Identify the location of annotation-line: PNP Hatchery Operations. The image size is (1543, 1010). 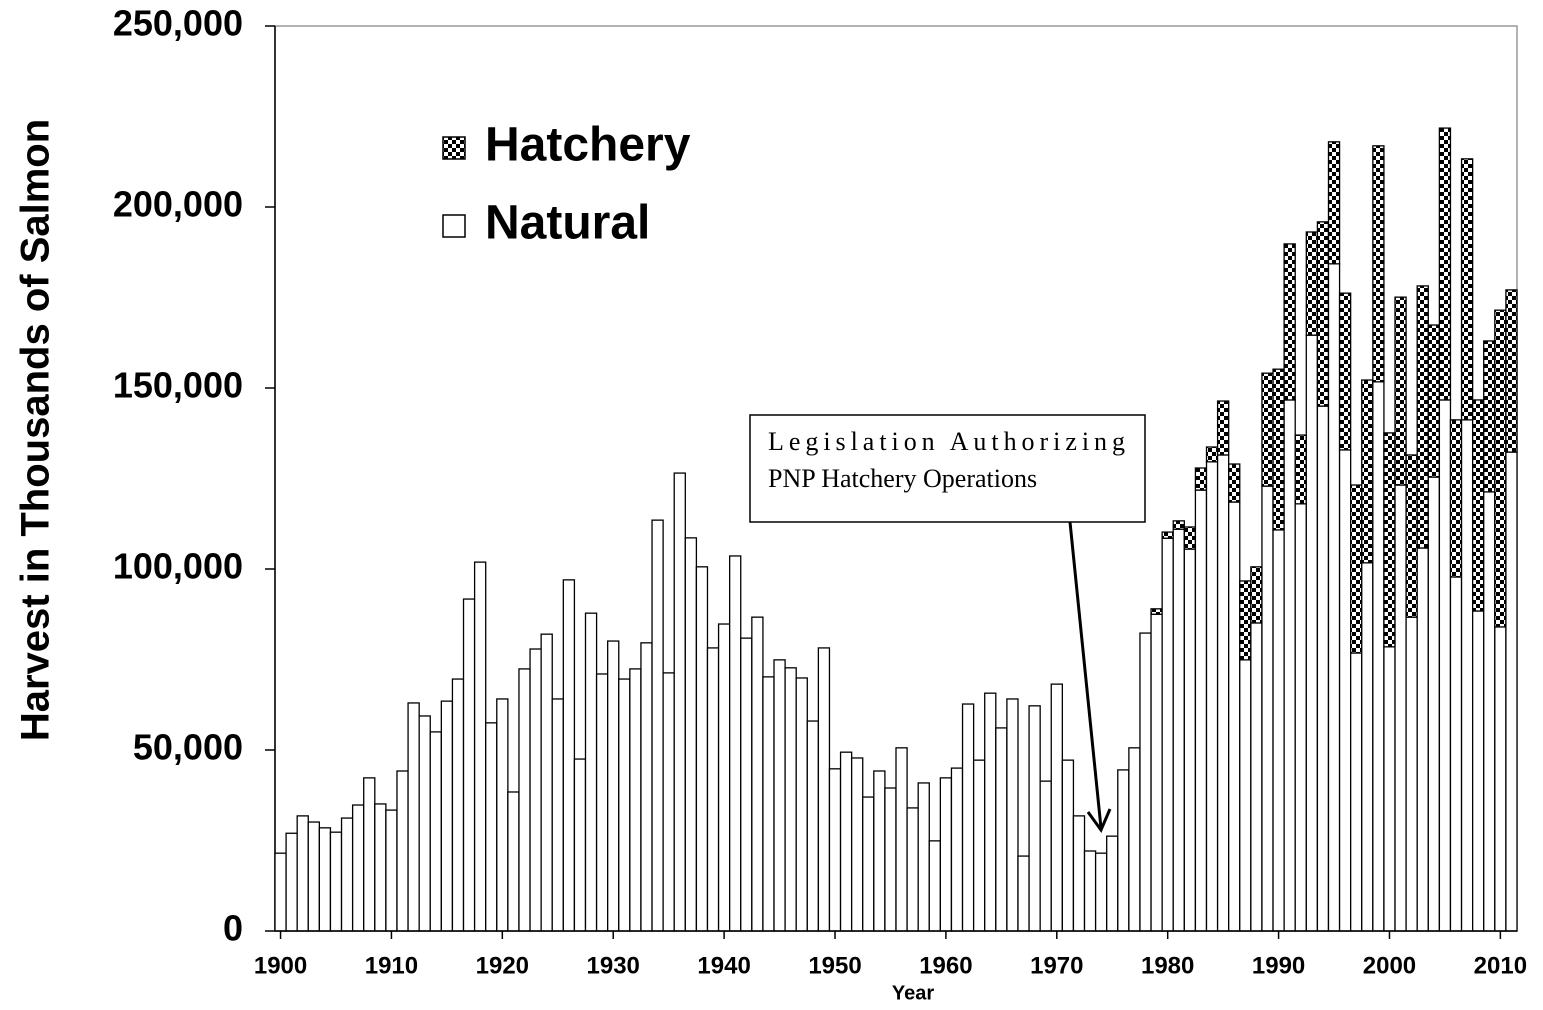
(902, 478).